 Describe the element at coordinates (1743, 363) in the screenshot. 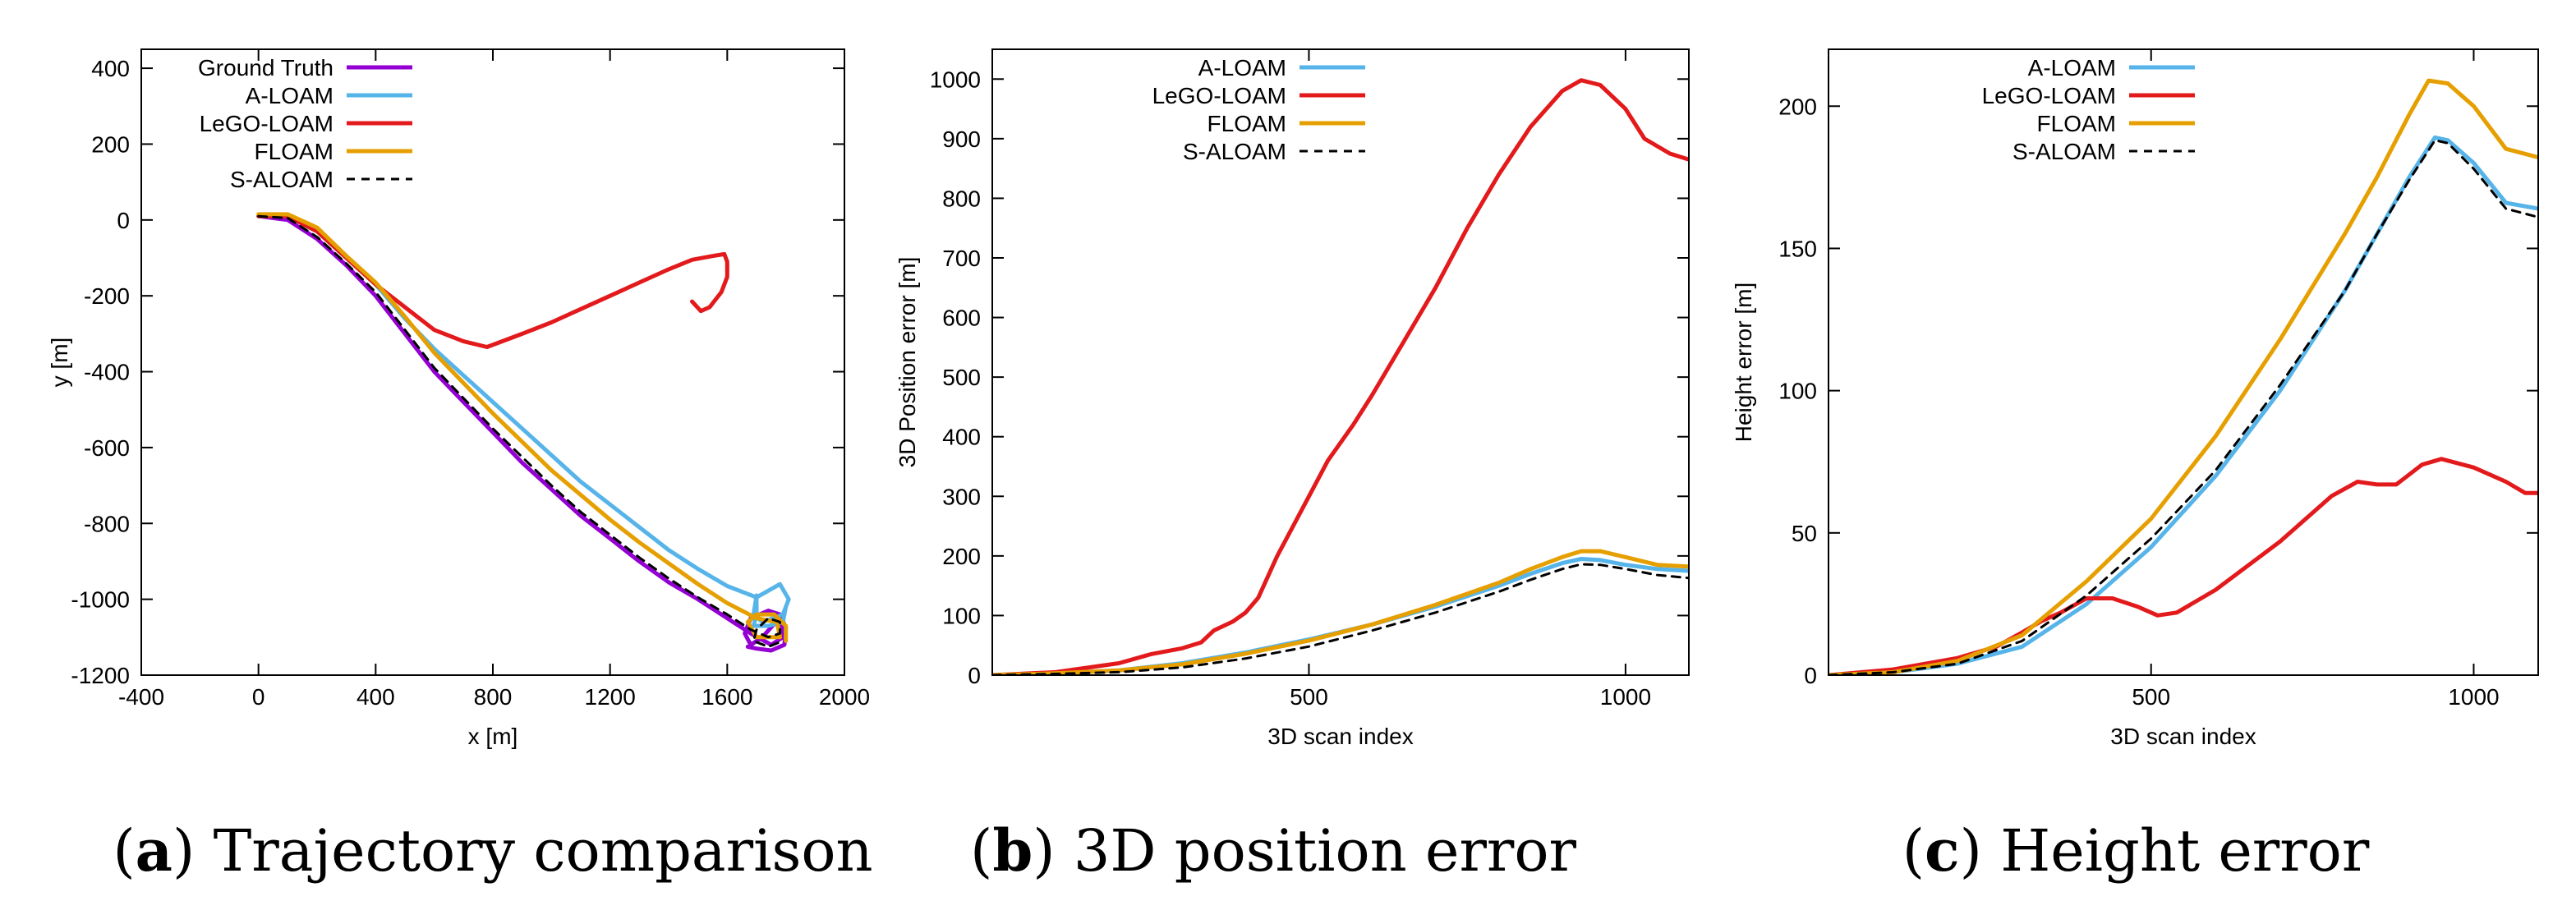

I see `y-axis-label: Height error [m]` at that location.